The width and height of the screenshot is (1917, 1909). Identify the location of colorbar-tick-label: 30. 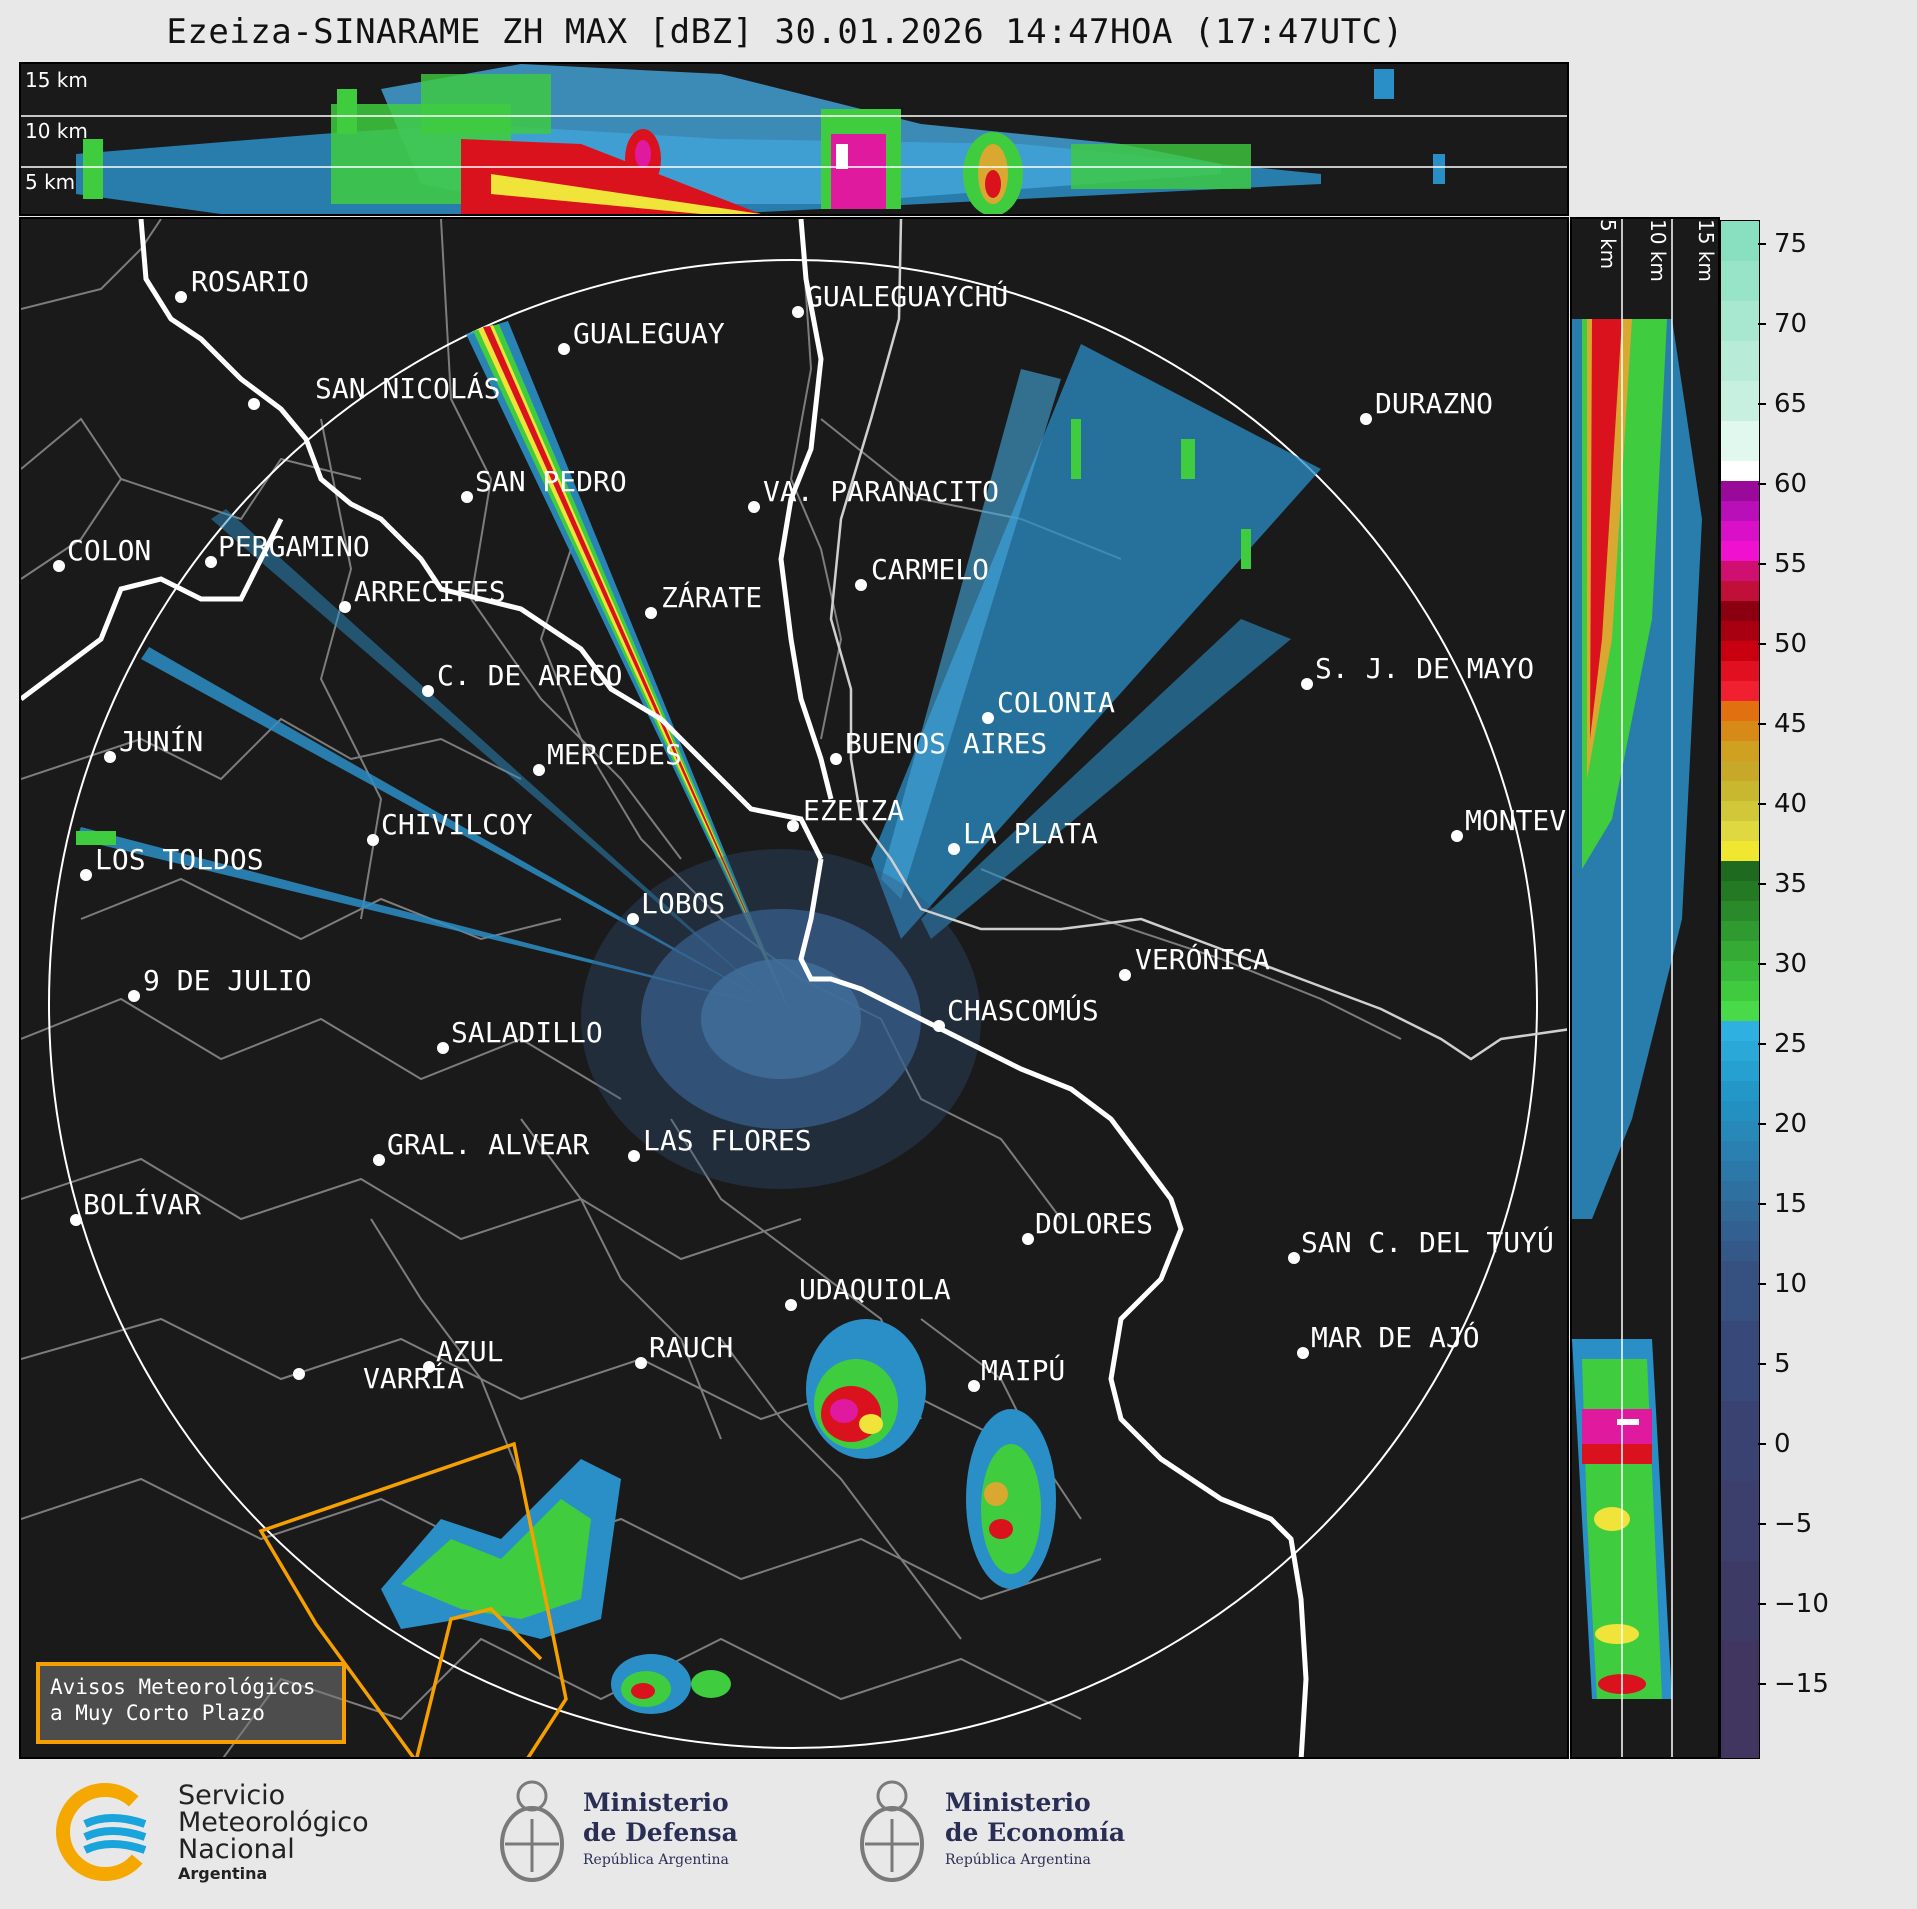
(1791, 964).